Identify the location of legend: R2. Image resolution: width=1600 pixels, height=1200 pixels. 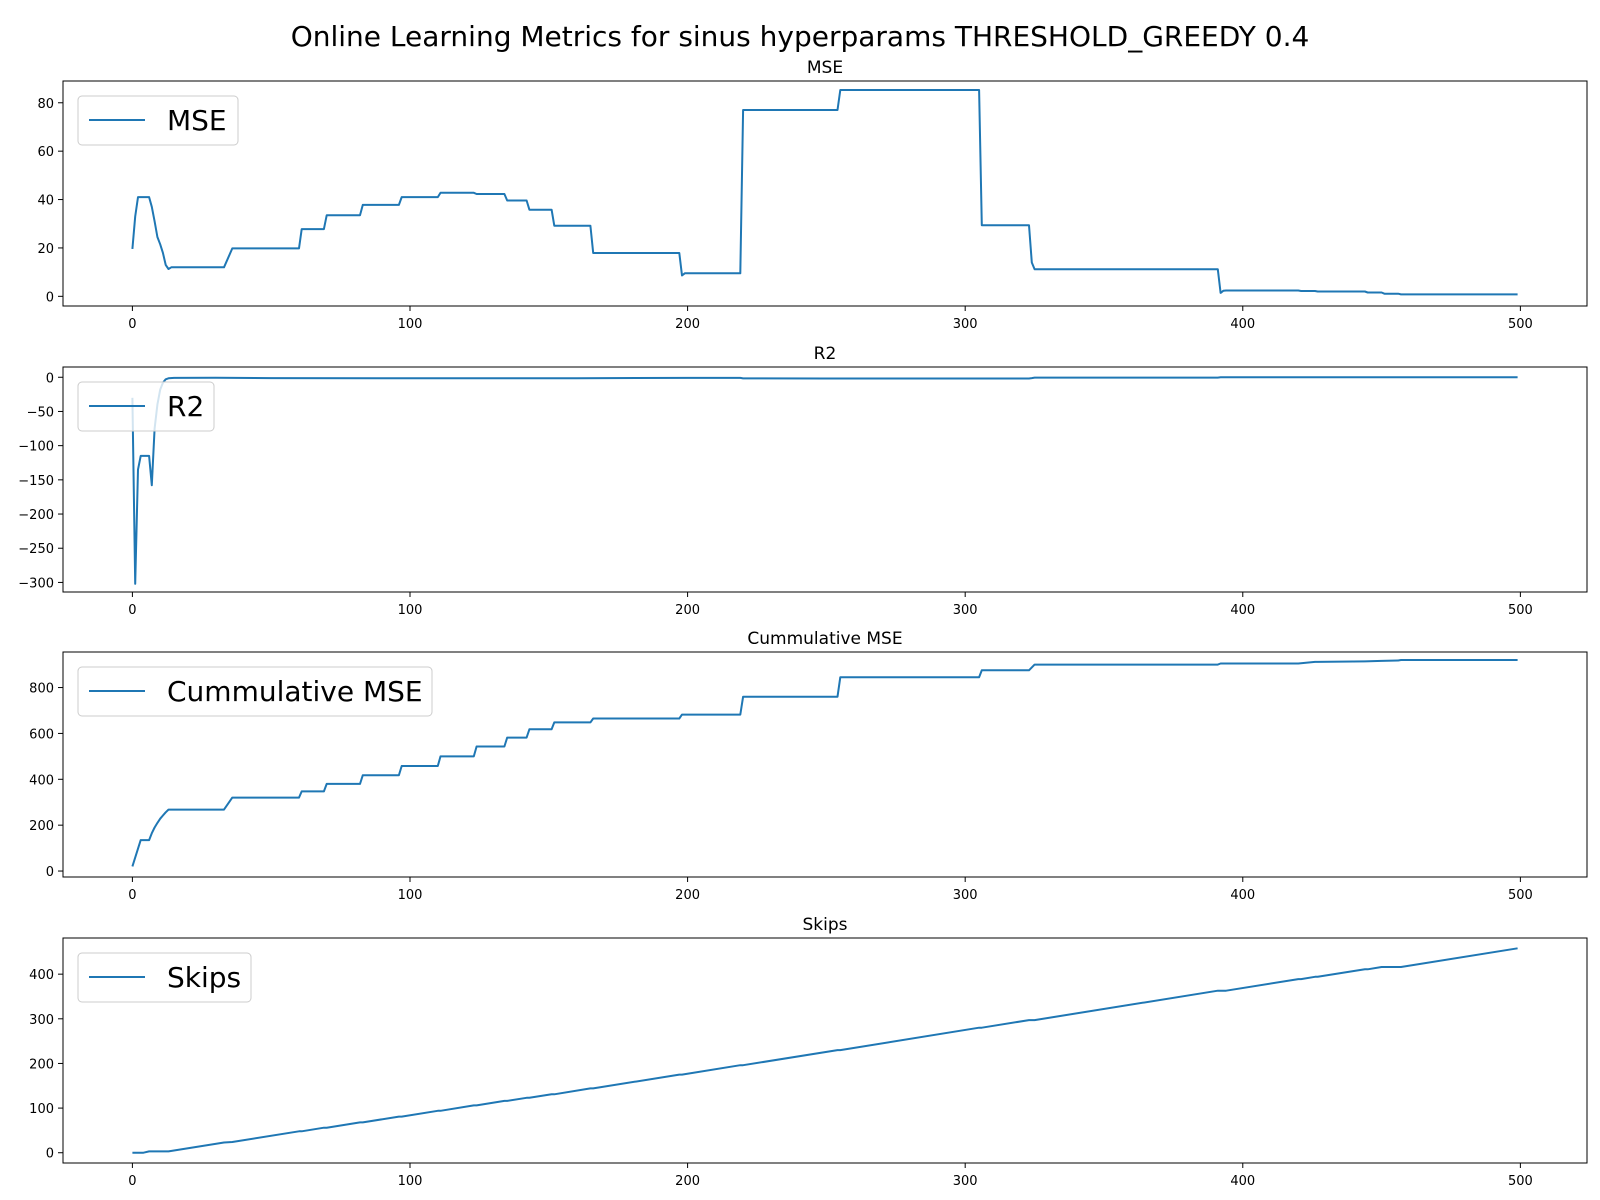
(146, 406).